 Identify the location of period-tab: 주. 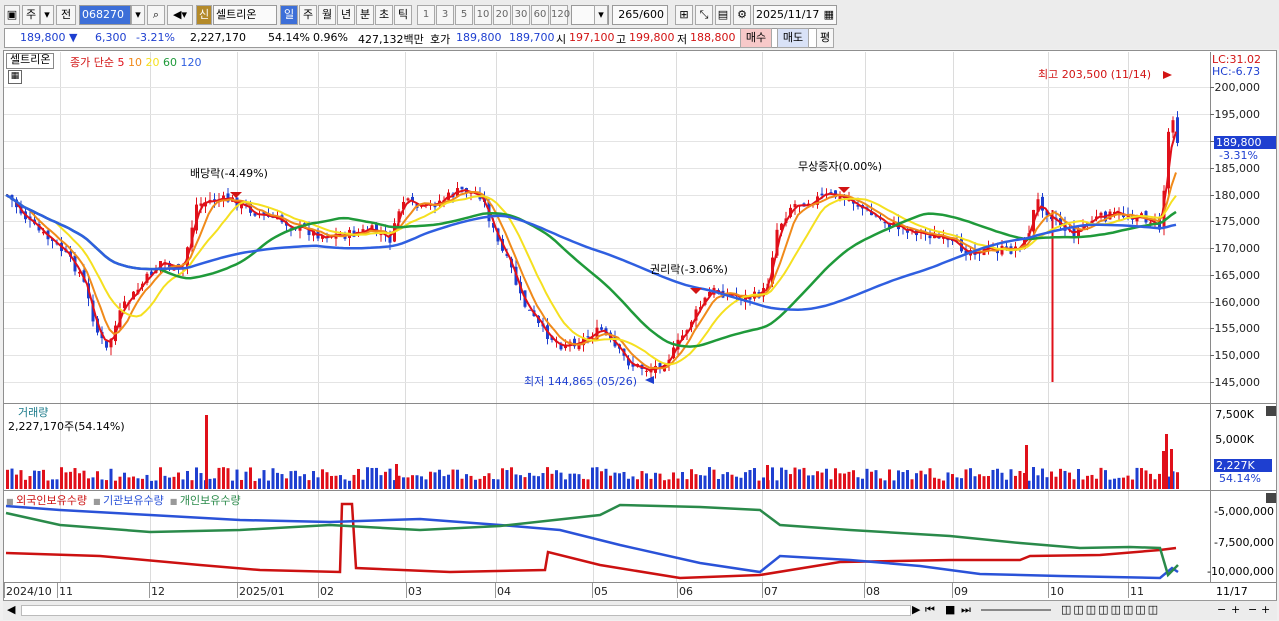
(308, 15).